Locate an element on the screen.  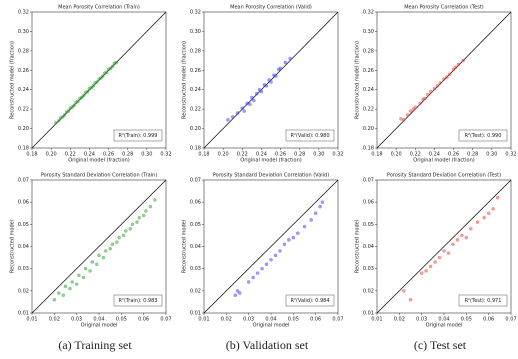
y-tick-label: 0.20 is located at coordinates (195, 129).